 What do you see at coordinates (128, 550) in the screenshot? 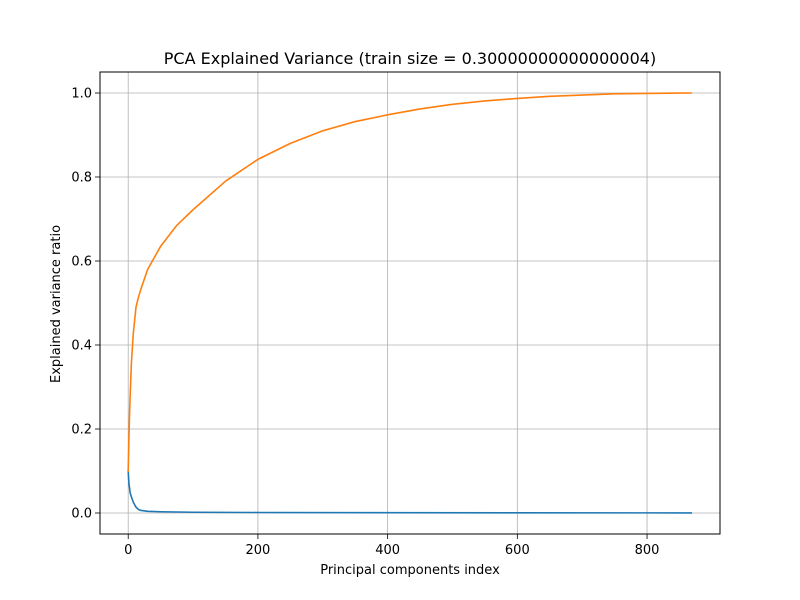
I see `x-tick-label: 0` at bounding box center [128, 550].